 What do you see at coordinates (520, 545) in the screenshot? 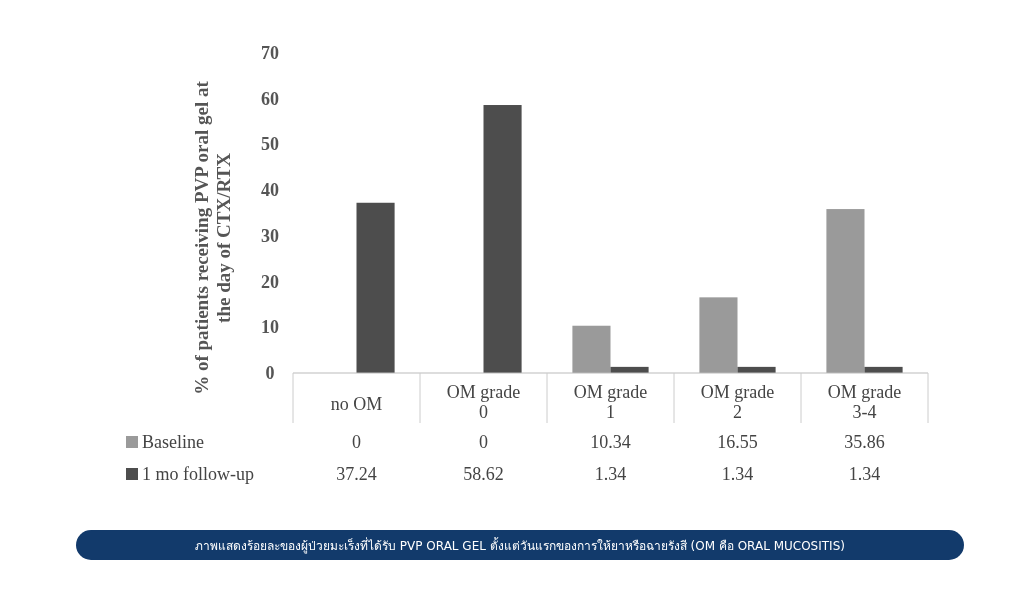
I see `text: ภาพแสดงร้อยละของผู้ป่วยมะเร็งที่ได้รับ PVP ORAL GEL ตั้งแต่วันแรกของการให้ยาหรือฉายรังสี (OM คือ ORAL MUCOSITIS)` at bounding box center [520, 545].